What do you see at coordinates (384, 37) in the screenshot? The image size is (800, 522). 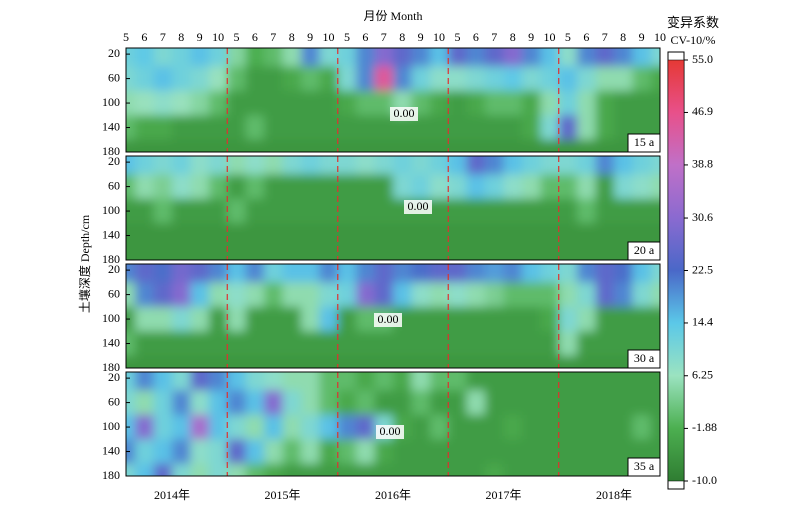 I see `x-tick-label: 7` at bounding box center [384, 37].